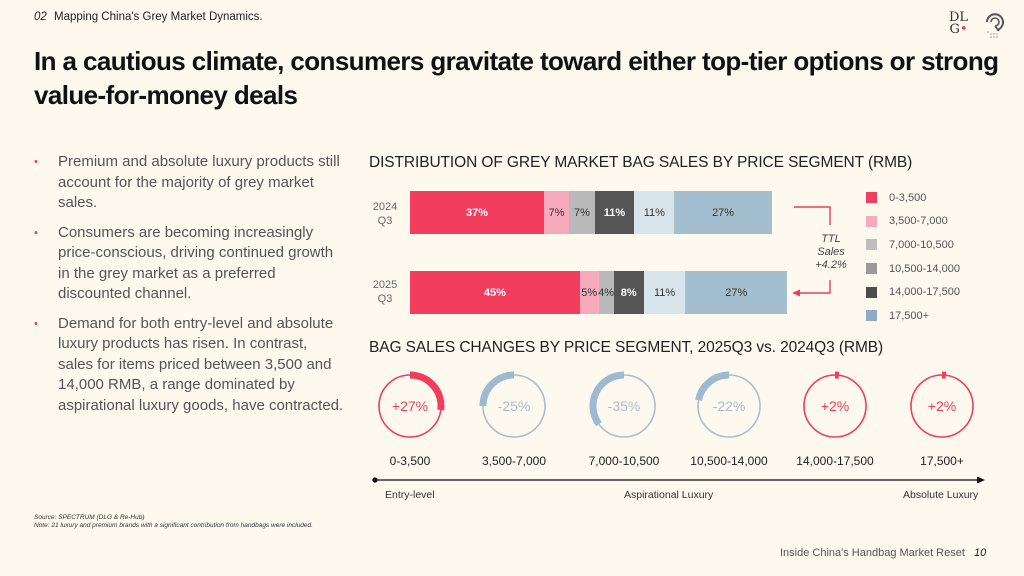  I want to click on bar-segment-4: 8%, so click(628, 292).